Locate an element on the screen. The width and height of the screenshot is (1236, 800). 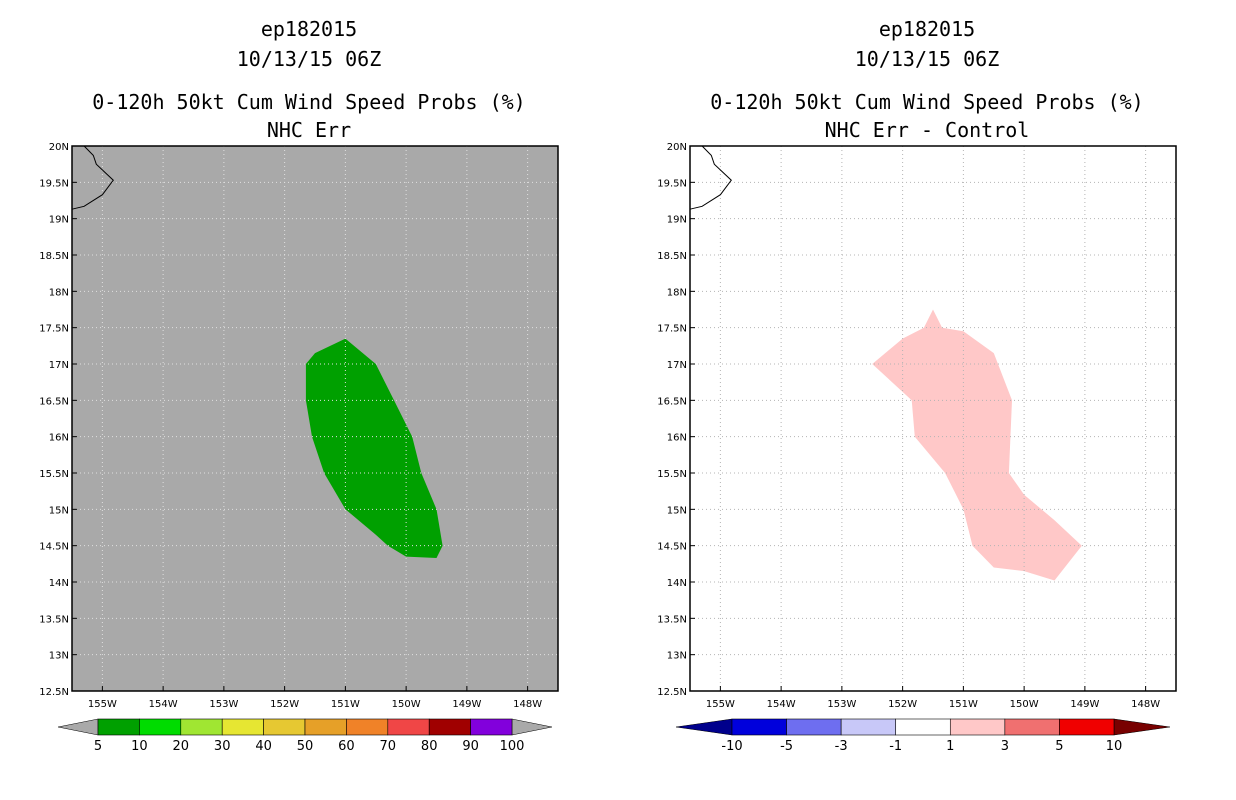
x-tick-label: 152W is located at coordinates (902, 704).